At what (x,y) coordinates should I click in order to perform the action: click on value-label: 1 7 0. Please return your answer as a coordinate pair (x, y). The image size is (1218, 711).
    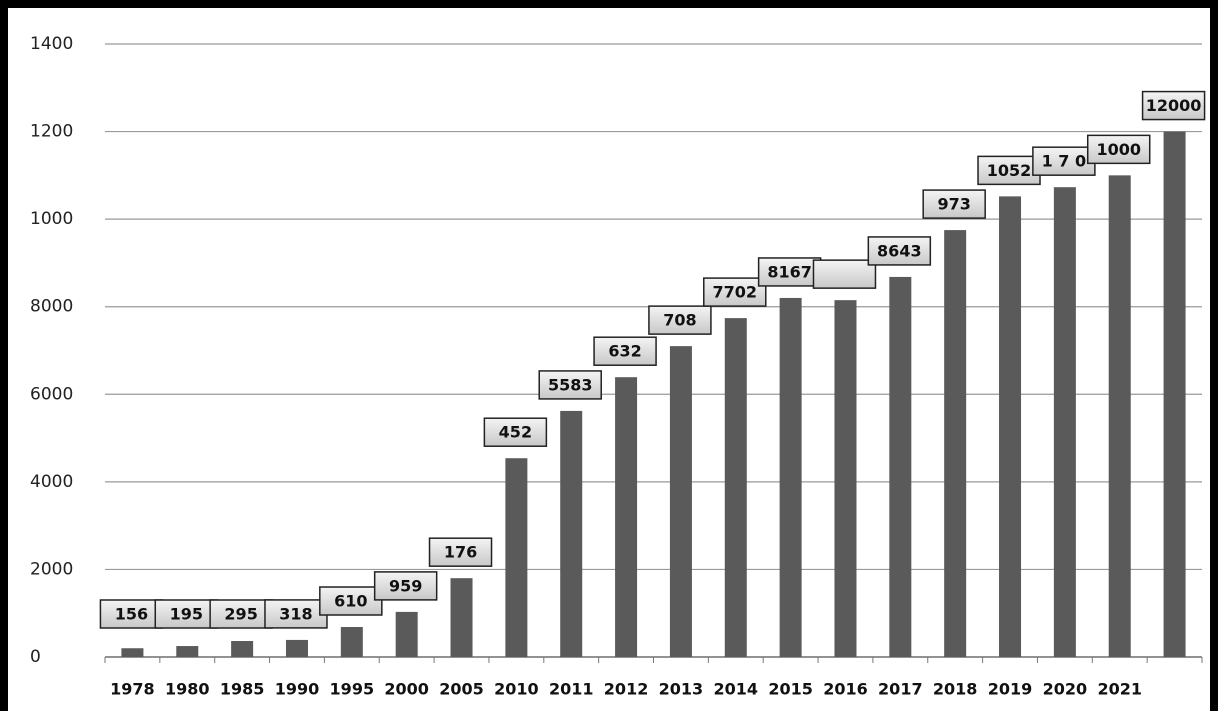
    Looking at the image, I should click on (1064, 161).